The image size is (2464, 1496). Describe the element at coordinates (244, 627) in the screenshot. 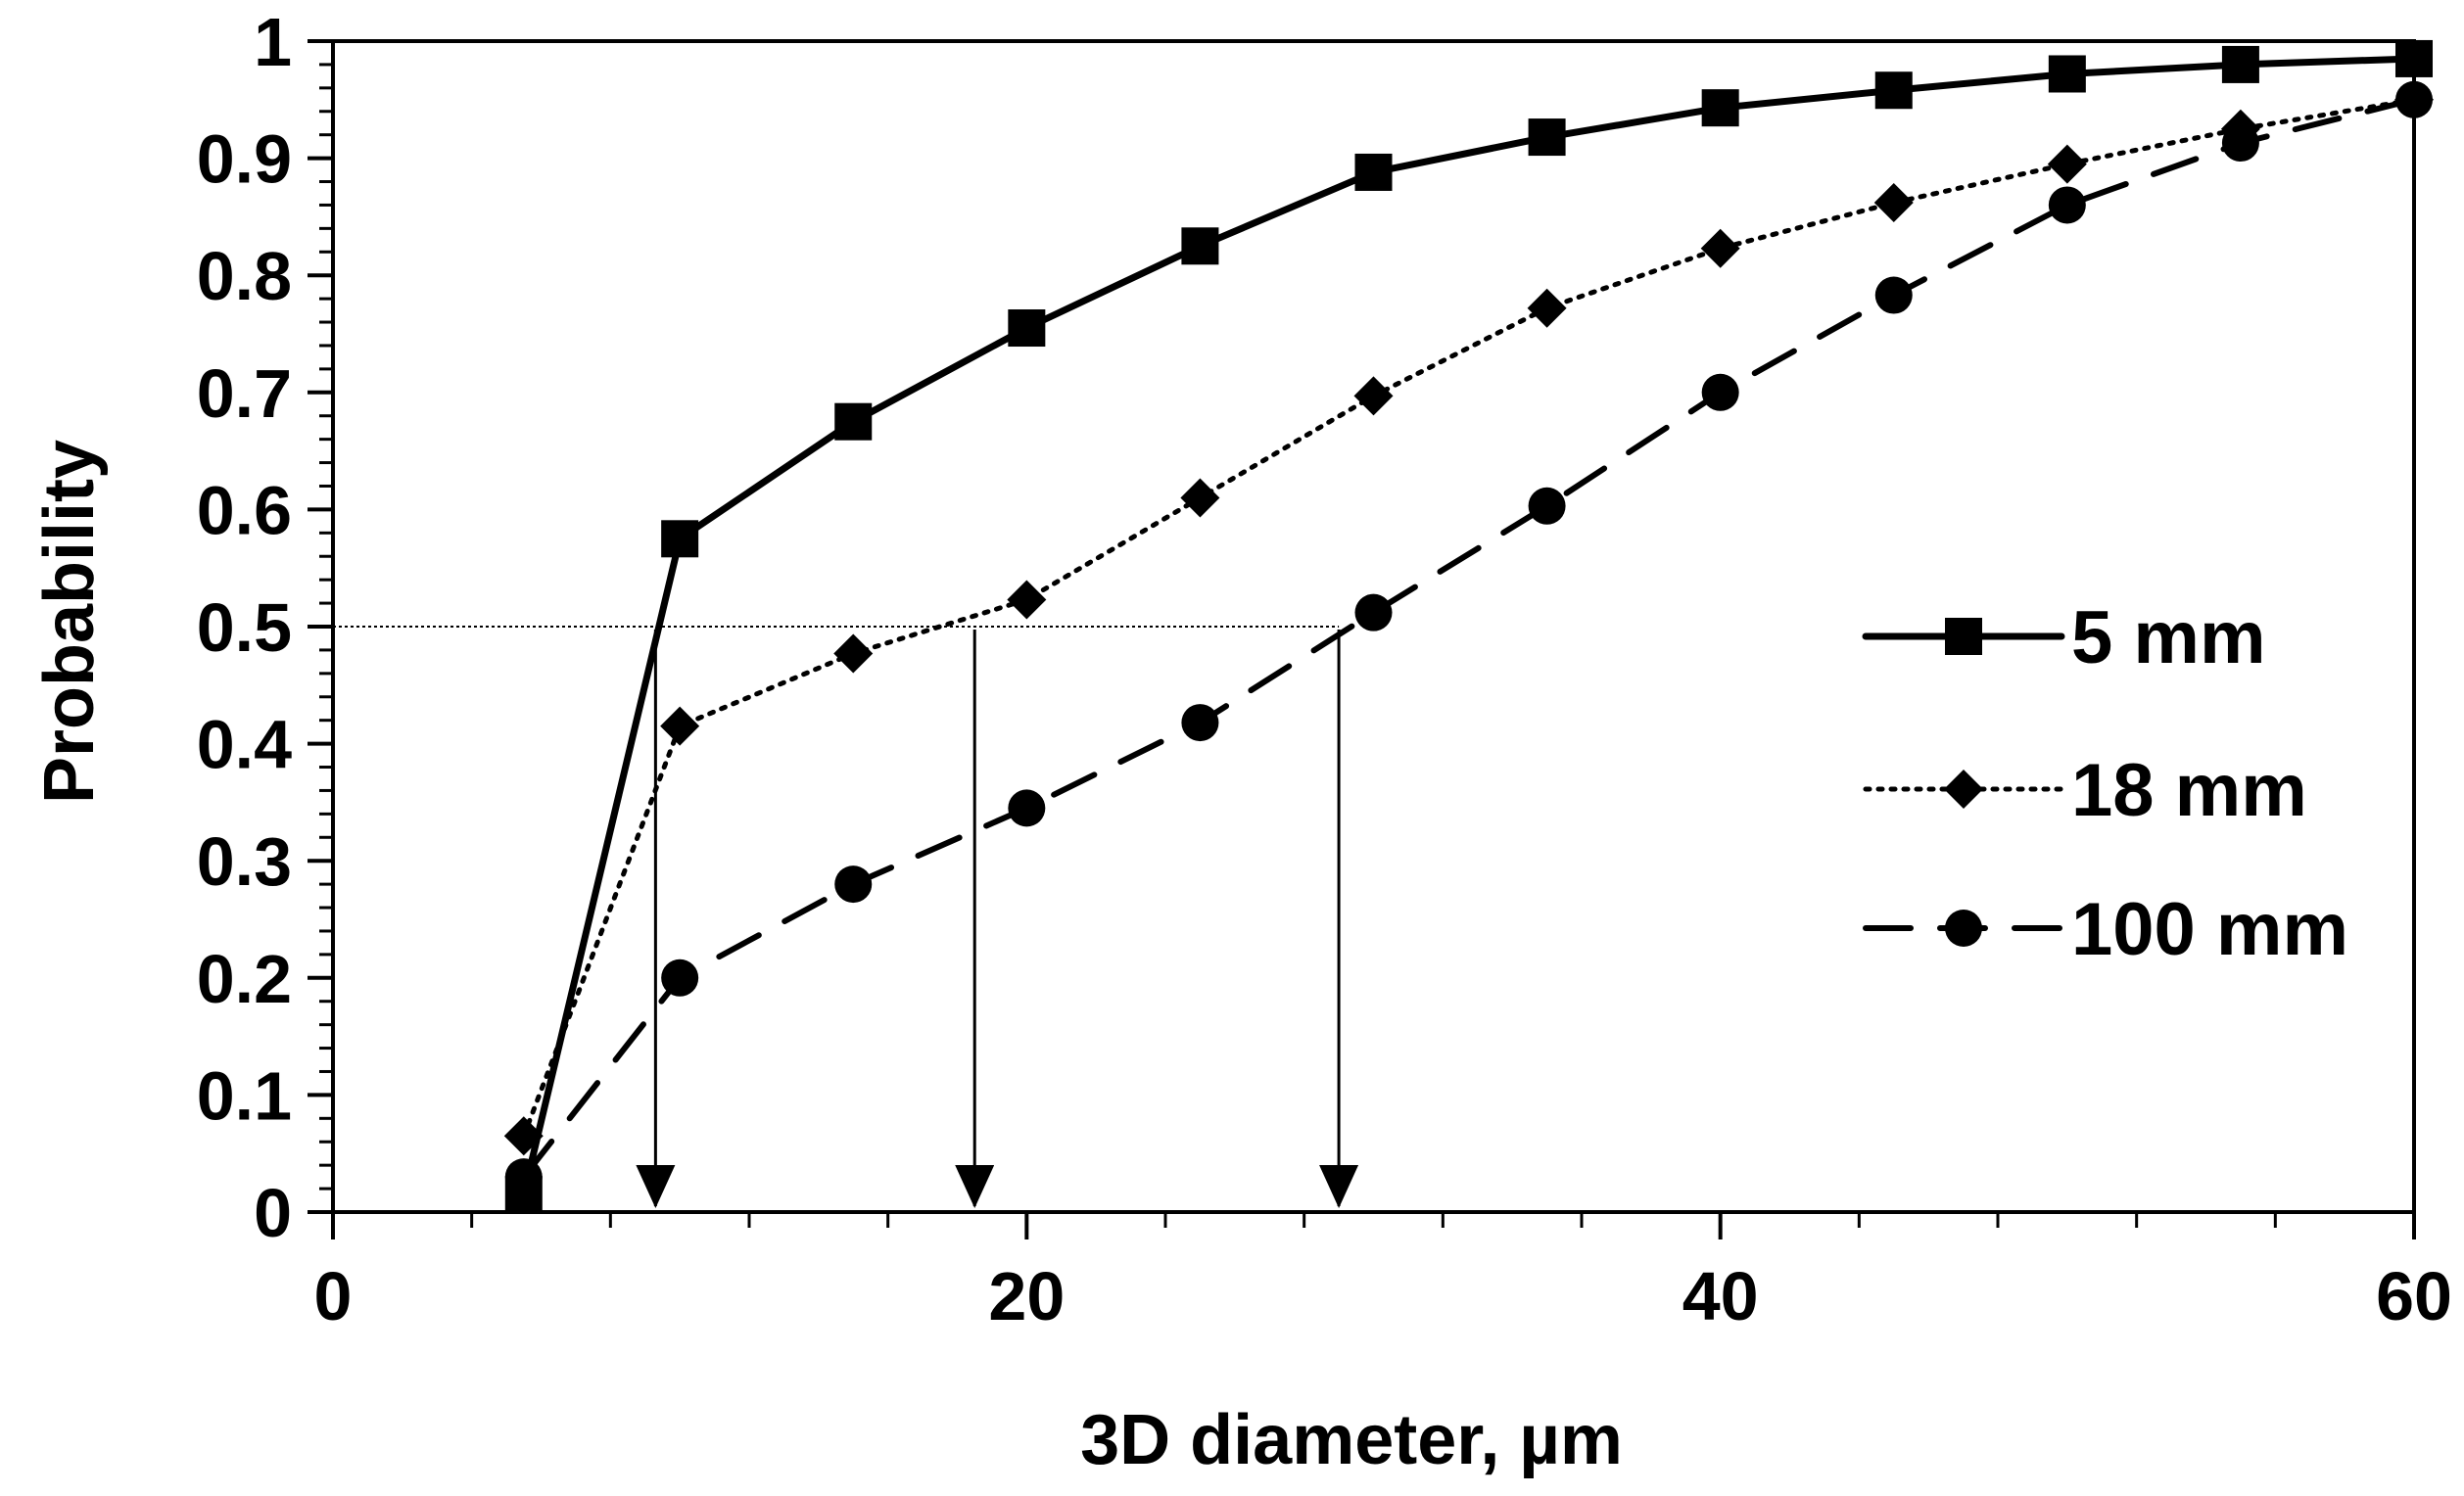

I see `y-tick-label: 0.5` at that location.